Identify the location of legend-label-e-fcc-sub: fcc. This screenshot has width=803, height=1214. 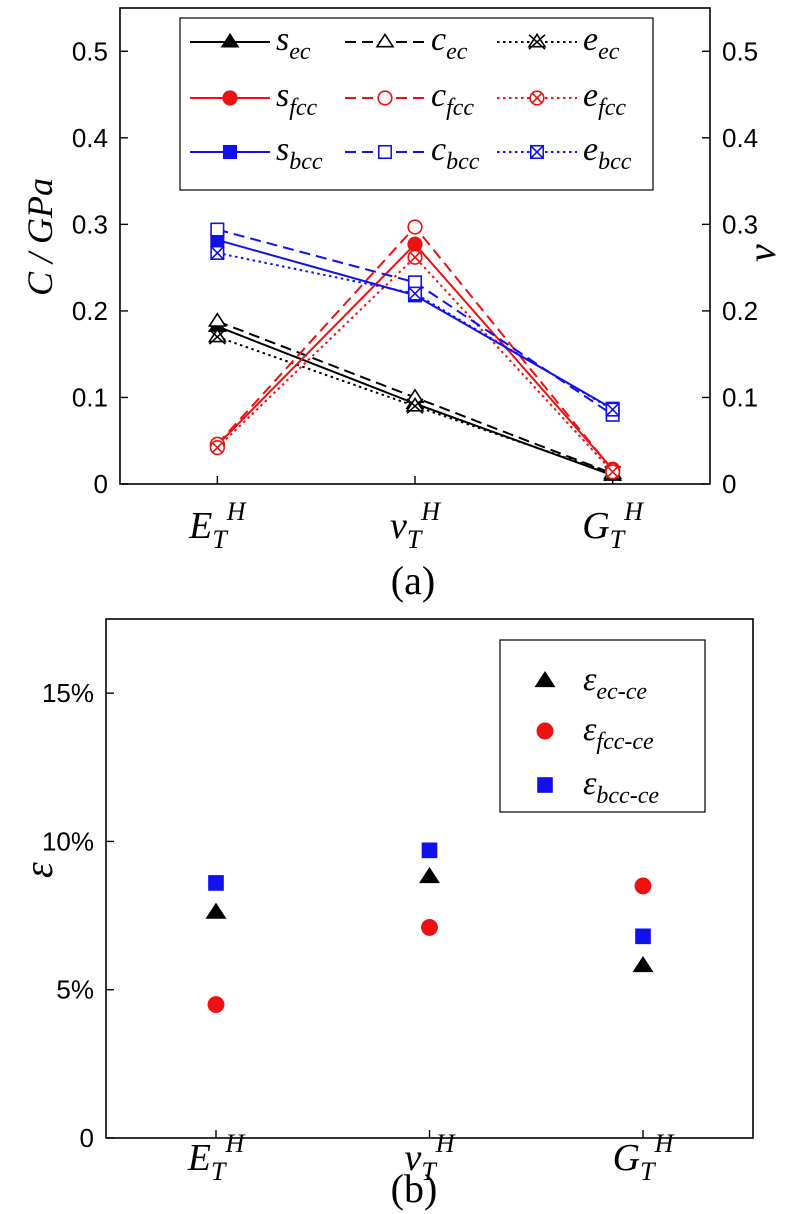
(612, 108).